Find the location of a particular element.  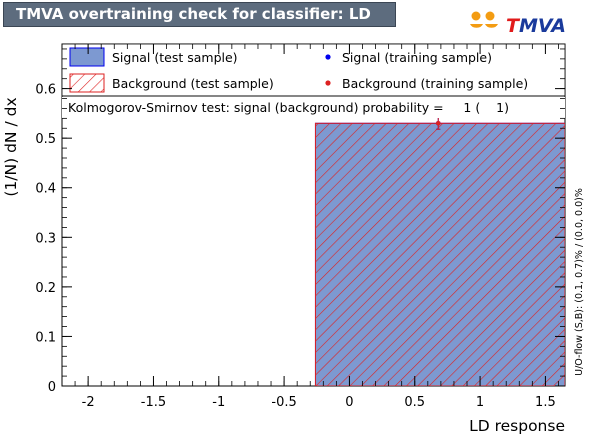

legend-label-background-train: Background (training sample) is located at coordinates (435, 83).